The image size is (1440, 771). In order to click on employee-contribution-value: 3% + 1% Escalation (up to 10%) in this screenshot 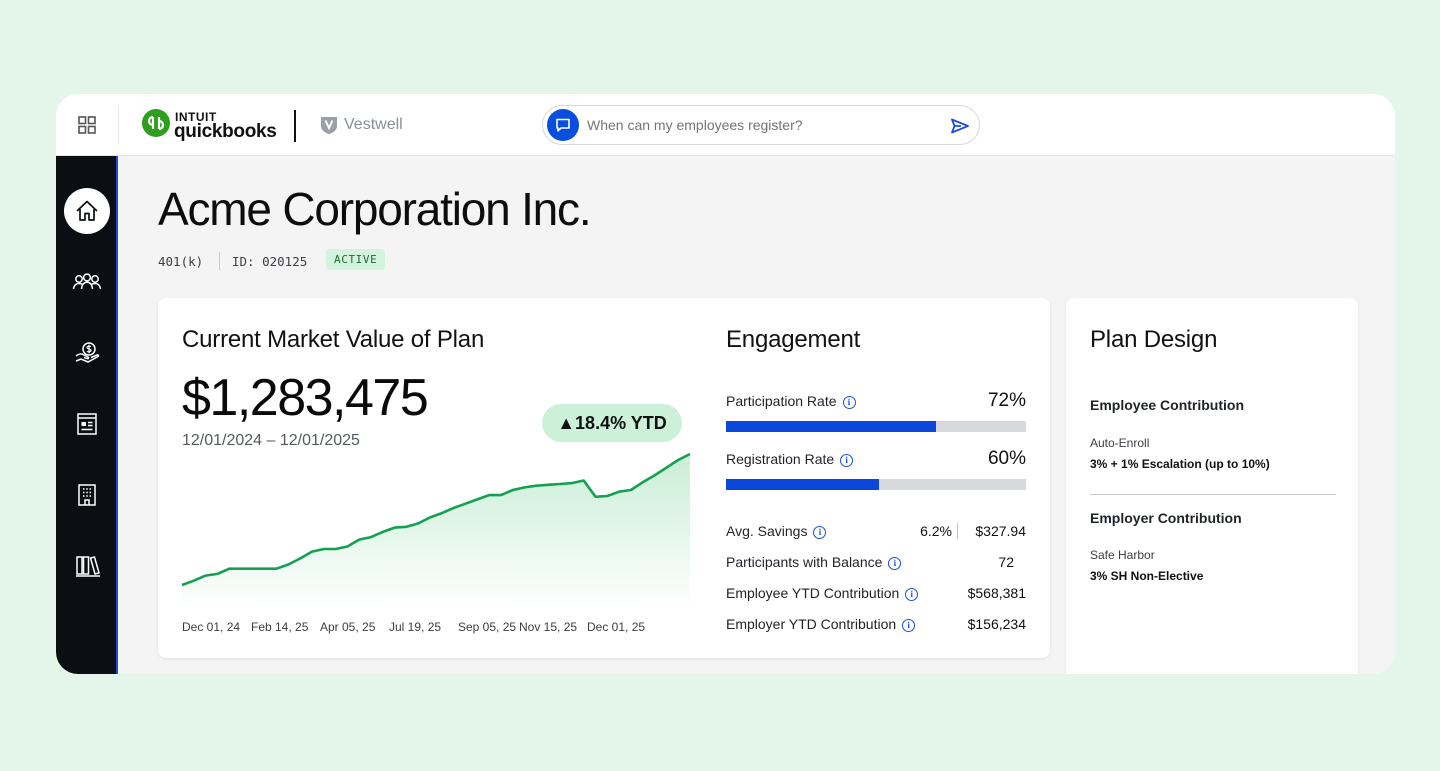, I will do `click(1180, 464)`.